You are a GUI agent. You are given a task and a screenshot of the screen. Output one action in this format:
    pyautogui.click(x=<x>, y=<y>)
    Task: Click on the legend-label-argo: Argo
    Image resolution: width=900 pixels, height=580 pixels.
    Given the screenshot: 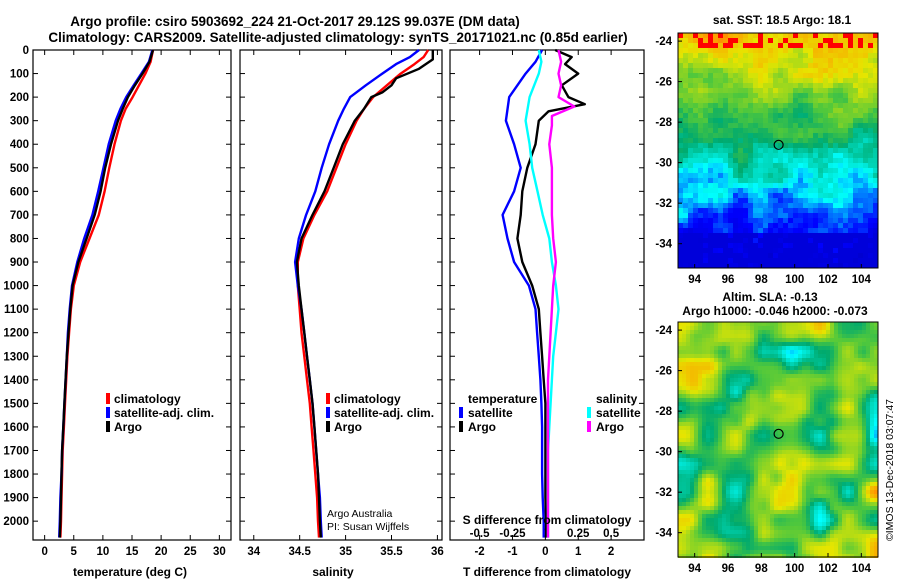 What is the action you would take?
    pyautogui.click(x=128, y=427)
    